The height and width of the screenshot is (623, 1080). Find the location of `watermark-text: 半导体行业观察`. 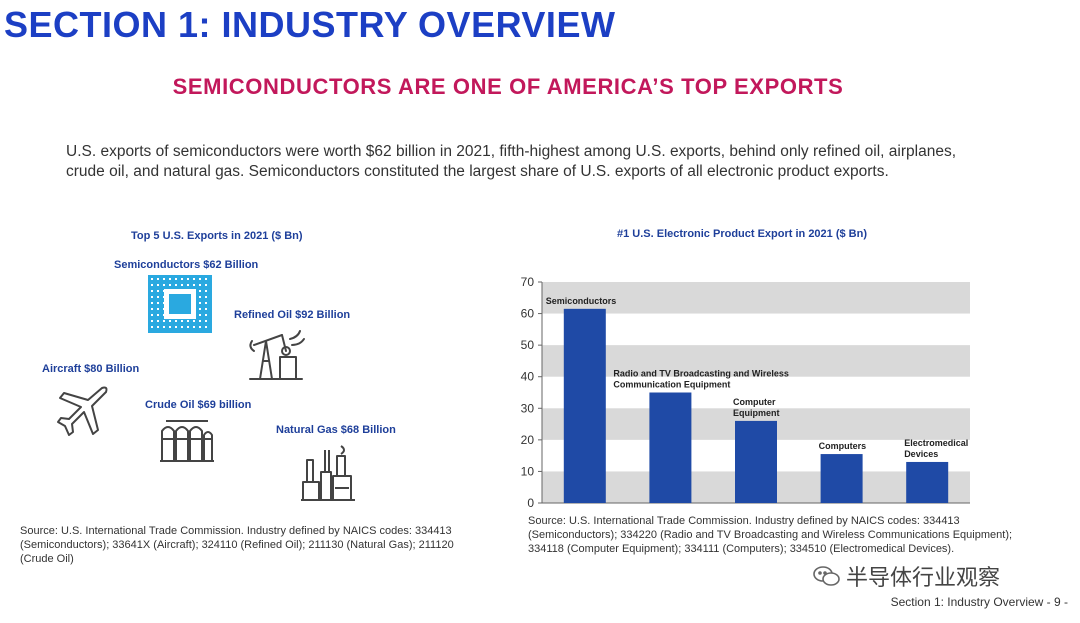

watermark-text: 半导体行业观察 is located at coordinates (923, 577).